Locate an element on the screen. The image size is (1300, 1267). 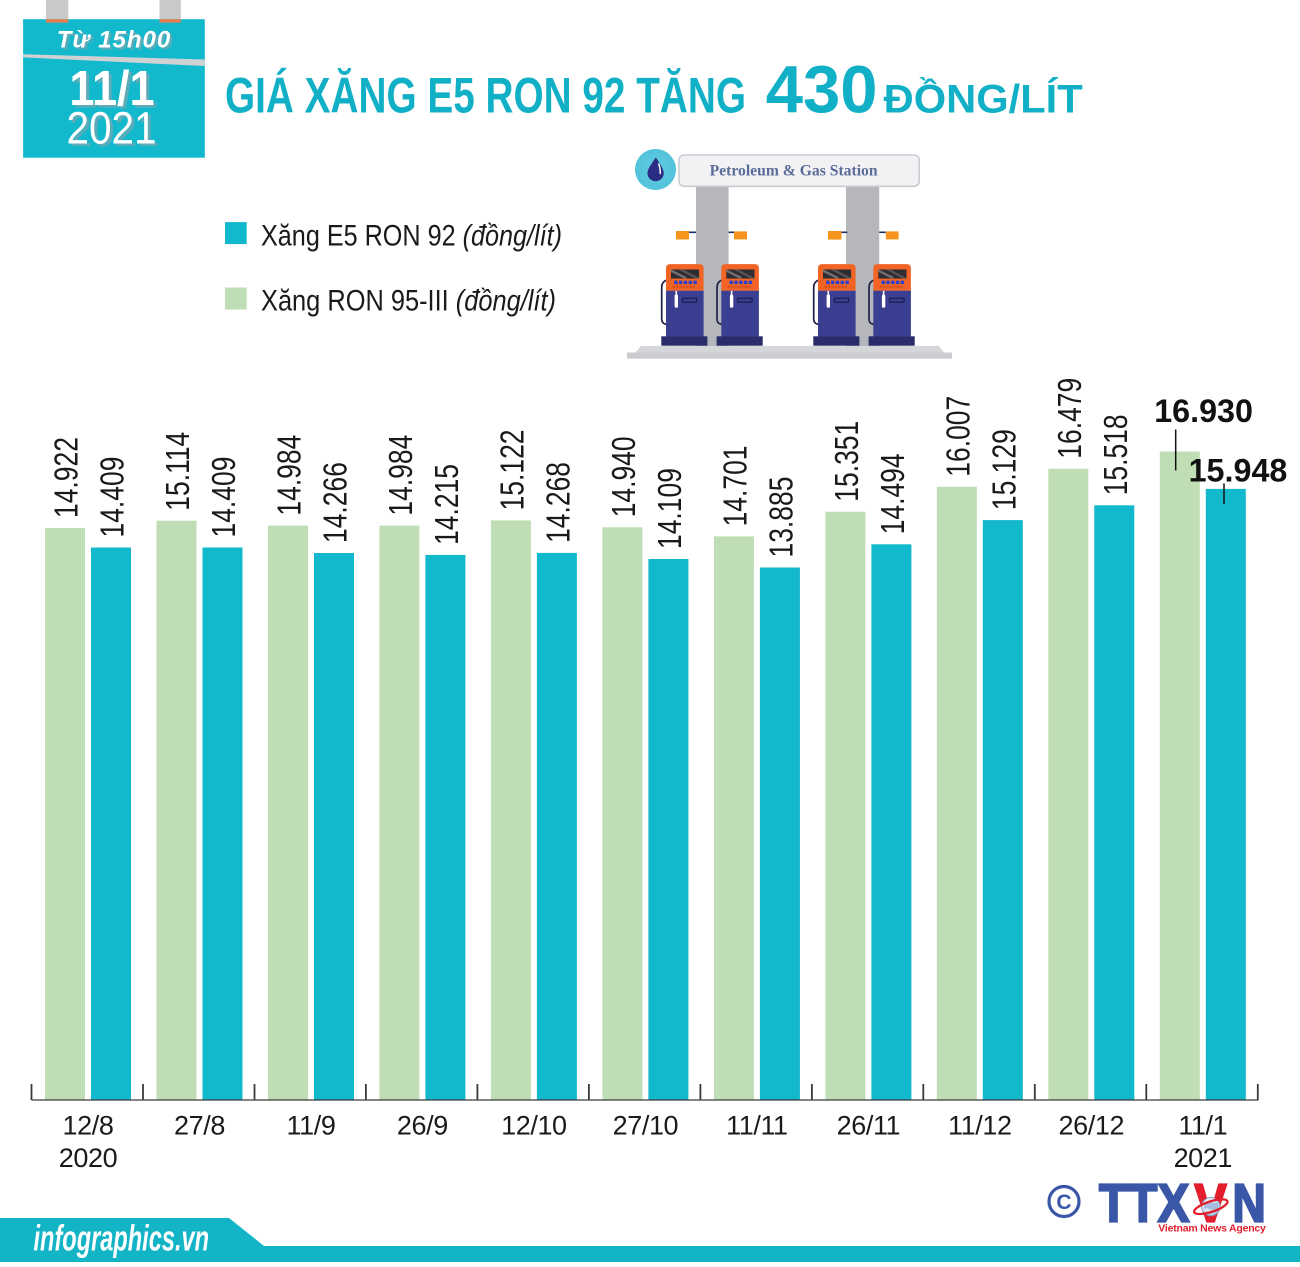
svg-text: 11/12 is located at coordinates (980, 1126).